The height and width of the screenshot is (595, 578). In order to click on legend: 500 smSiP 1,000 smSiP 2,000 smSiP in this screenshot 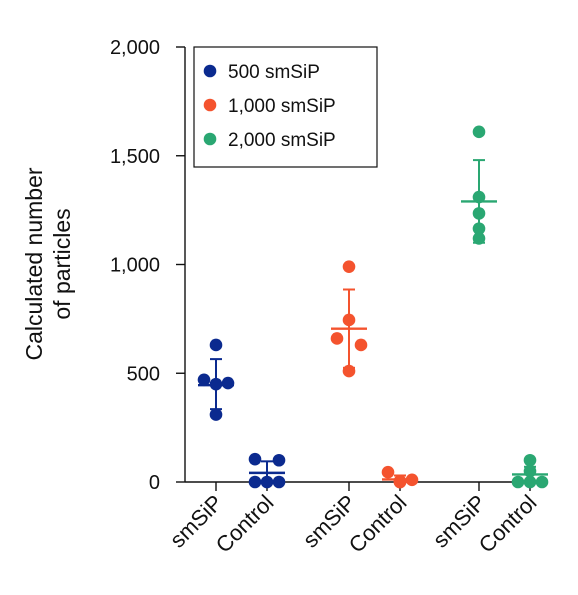, I will do `click(285, 107)`.